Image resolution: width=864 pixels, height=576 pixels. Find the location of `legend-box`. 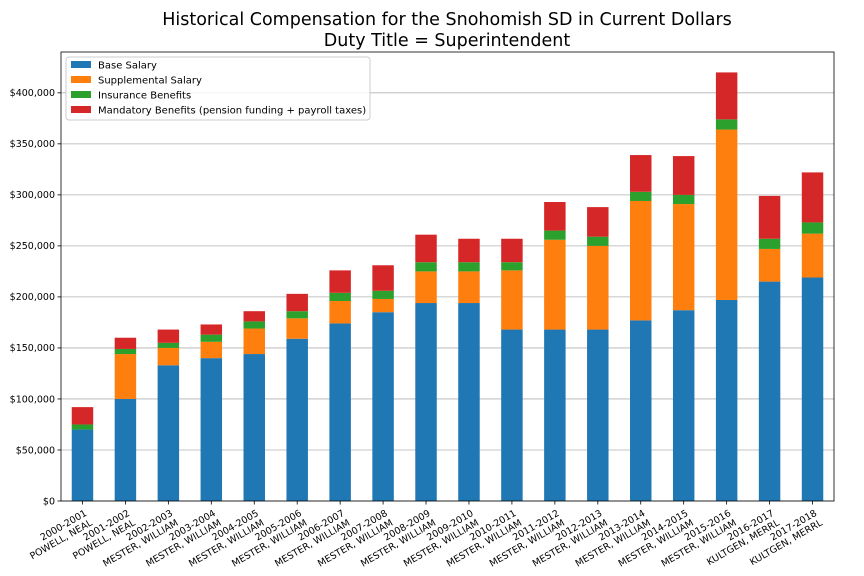

legend-box is located at coordinates (218, 88).